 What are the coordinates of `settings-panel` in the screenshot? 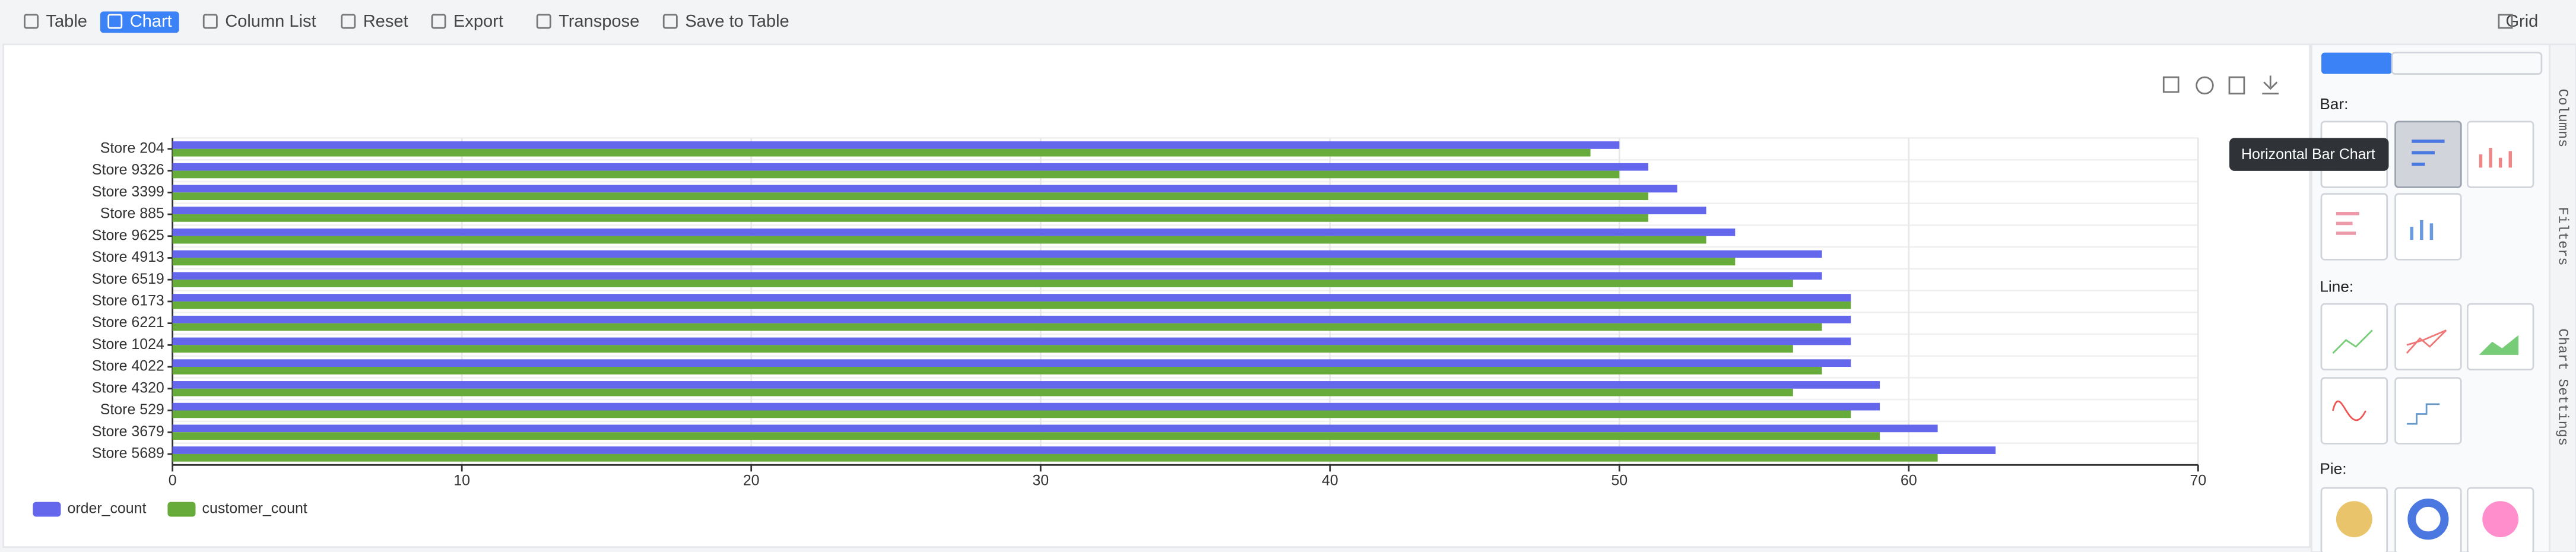 It's located at (2430, 297).